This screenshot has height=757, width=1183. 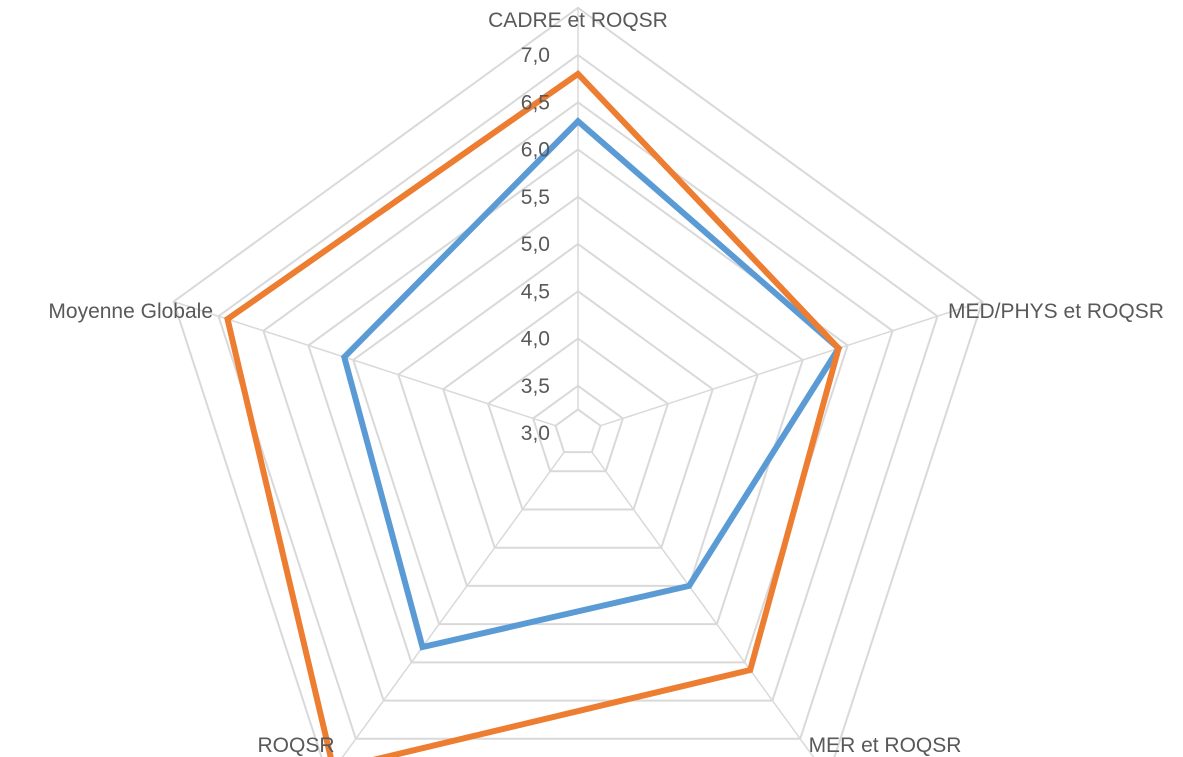 I want to click on tick-label: 4,0, so click(x=535, y=339).